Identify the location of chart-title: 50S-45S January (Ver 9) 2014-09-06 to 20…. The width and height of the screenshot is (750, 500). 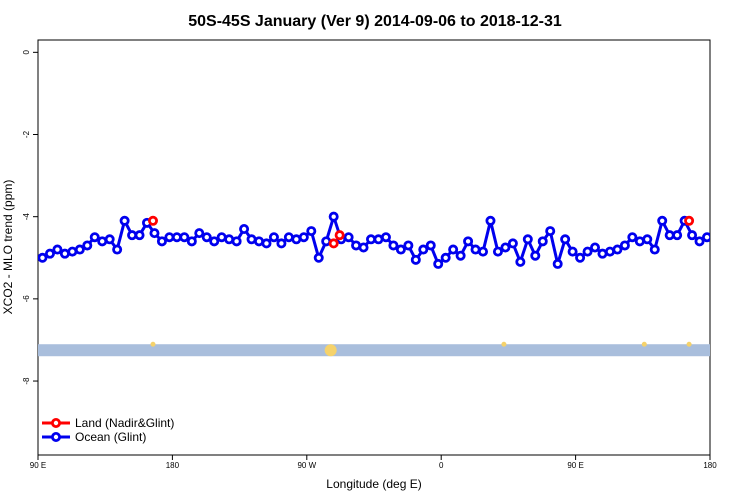
(375, 21).